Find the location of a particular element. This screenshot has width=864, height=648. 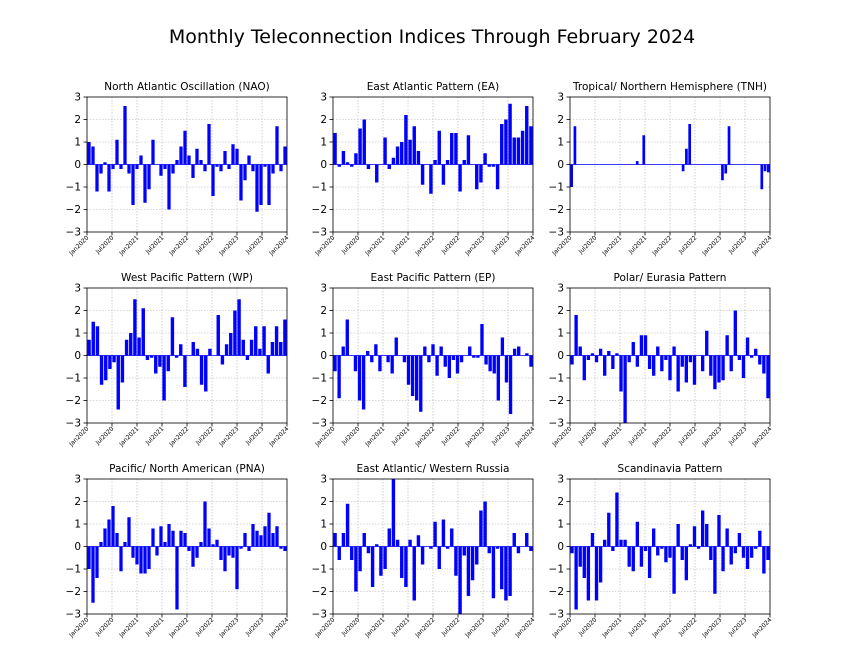

x-tick-label: Jul2022 is located at coordinates (205, 627).